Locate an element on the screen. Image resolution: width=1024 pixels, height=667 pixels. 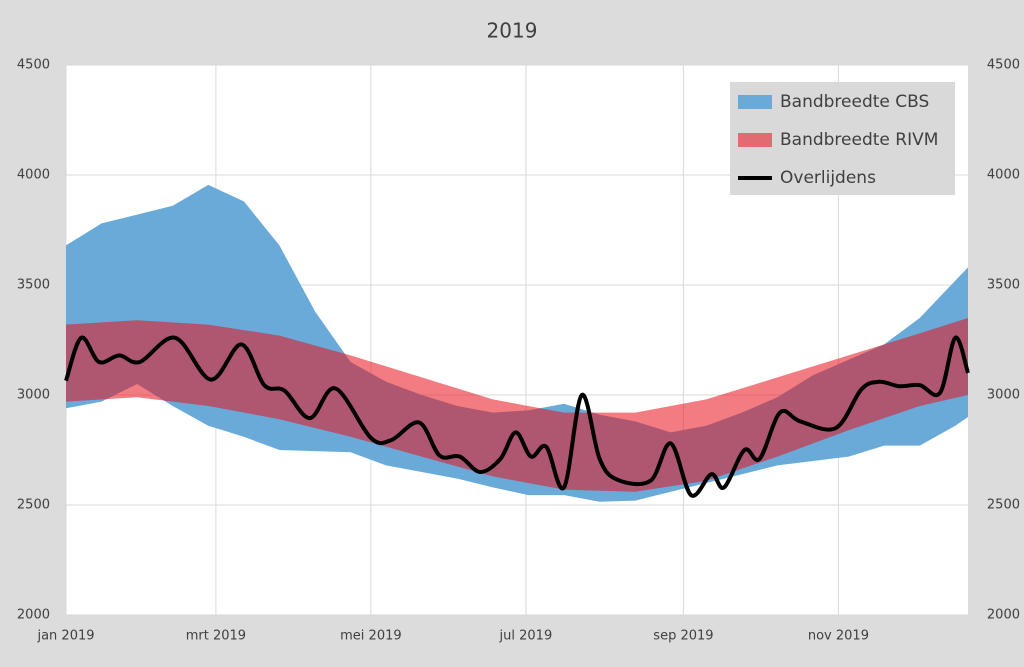
x-tick-label: sep 2019 is located at coordinates (683, 636).